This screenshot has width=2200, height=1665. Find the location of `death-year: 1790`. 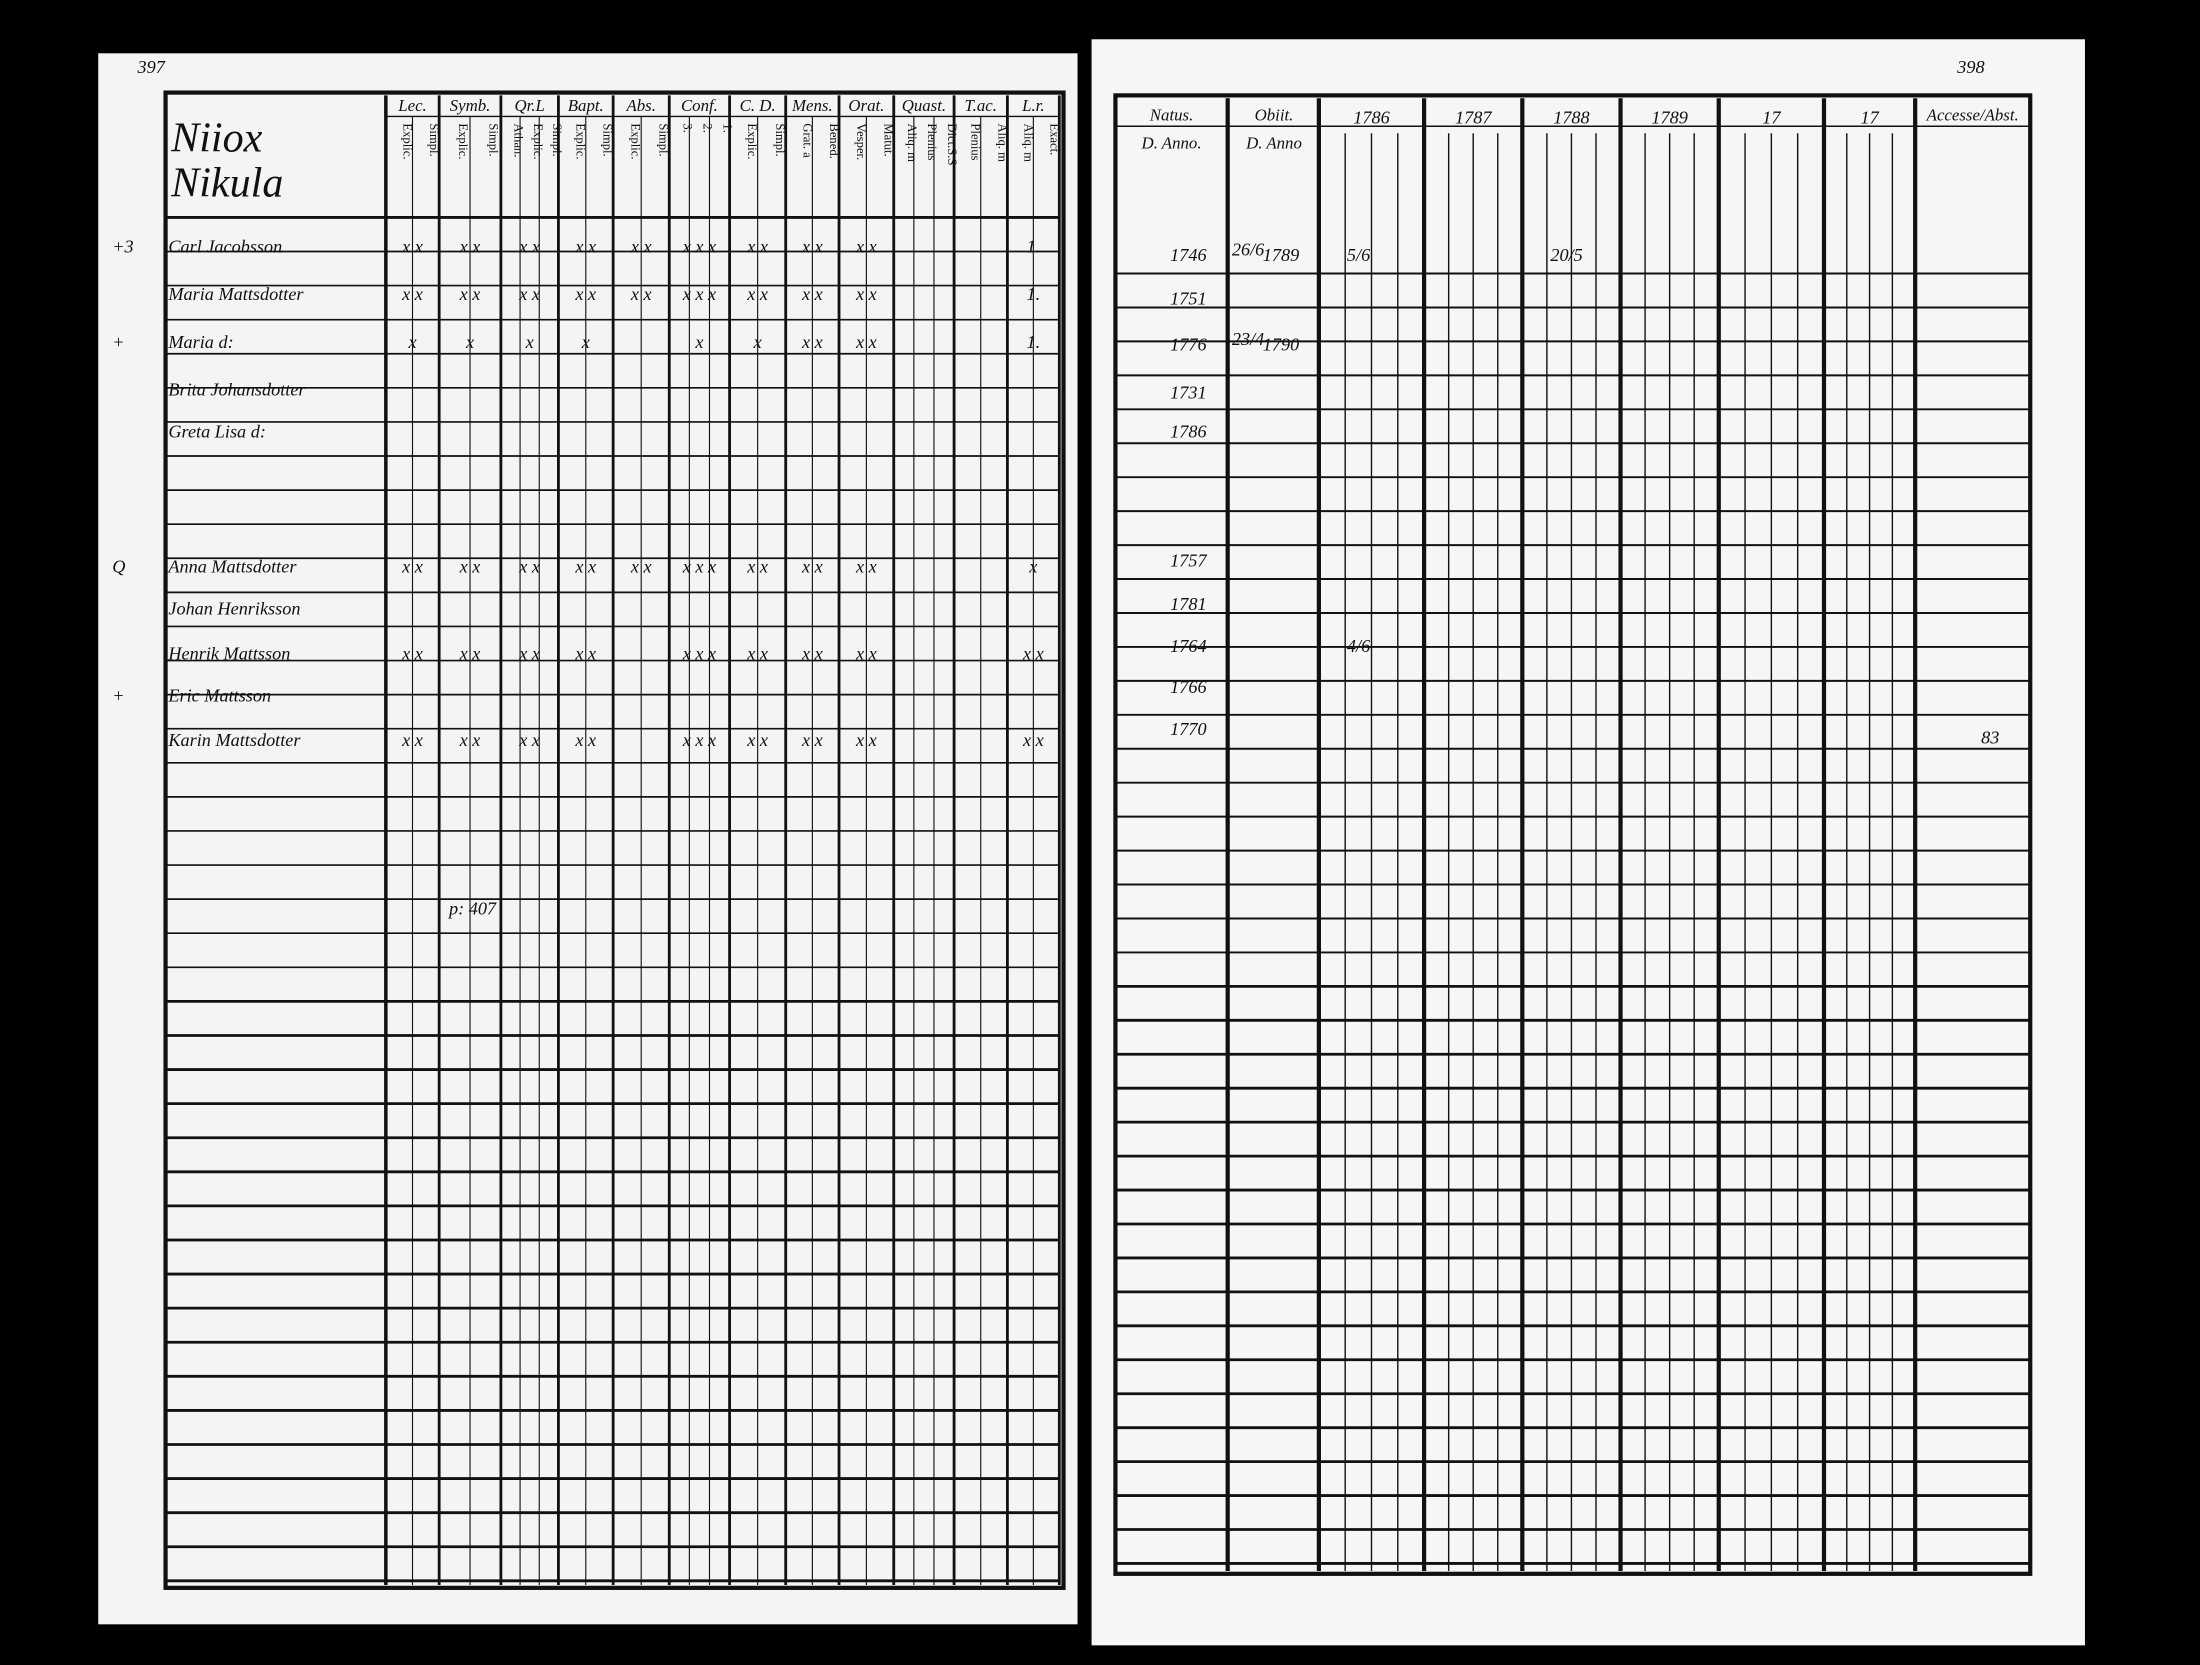

death-year: 1790 is located at coordinates (1281, 345).